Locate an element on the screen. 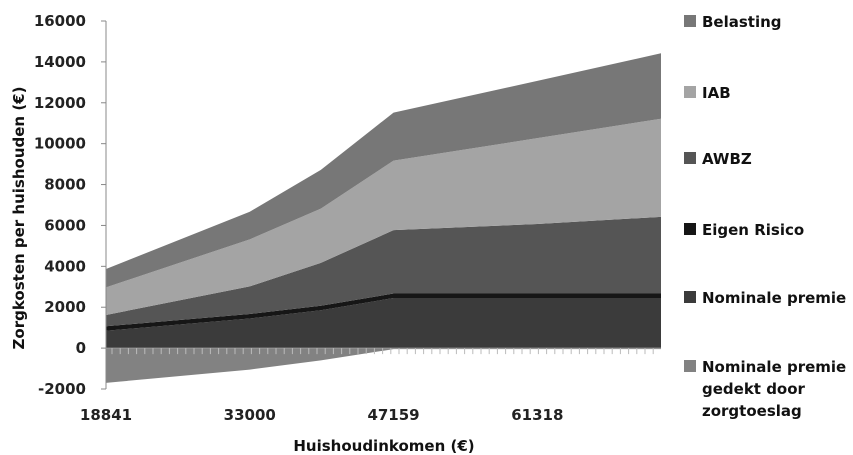 This screenshot has height=455, width=853. y-tick-label: 10000 is located at coordinates (60, 144).